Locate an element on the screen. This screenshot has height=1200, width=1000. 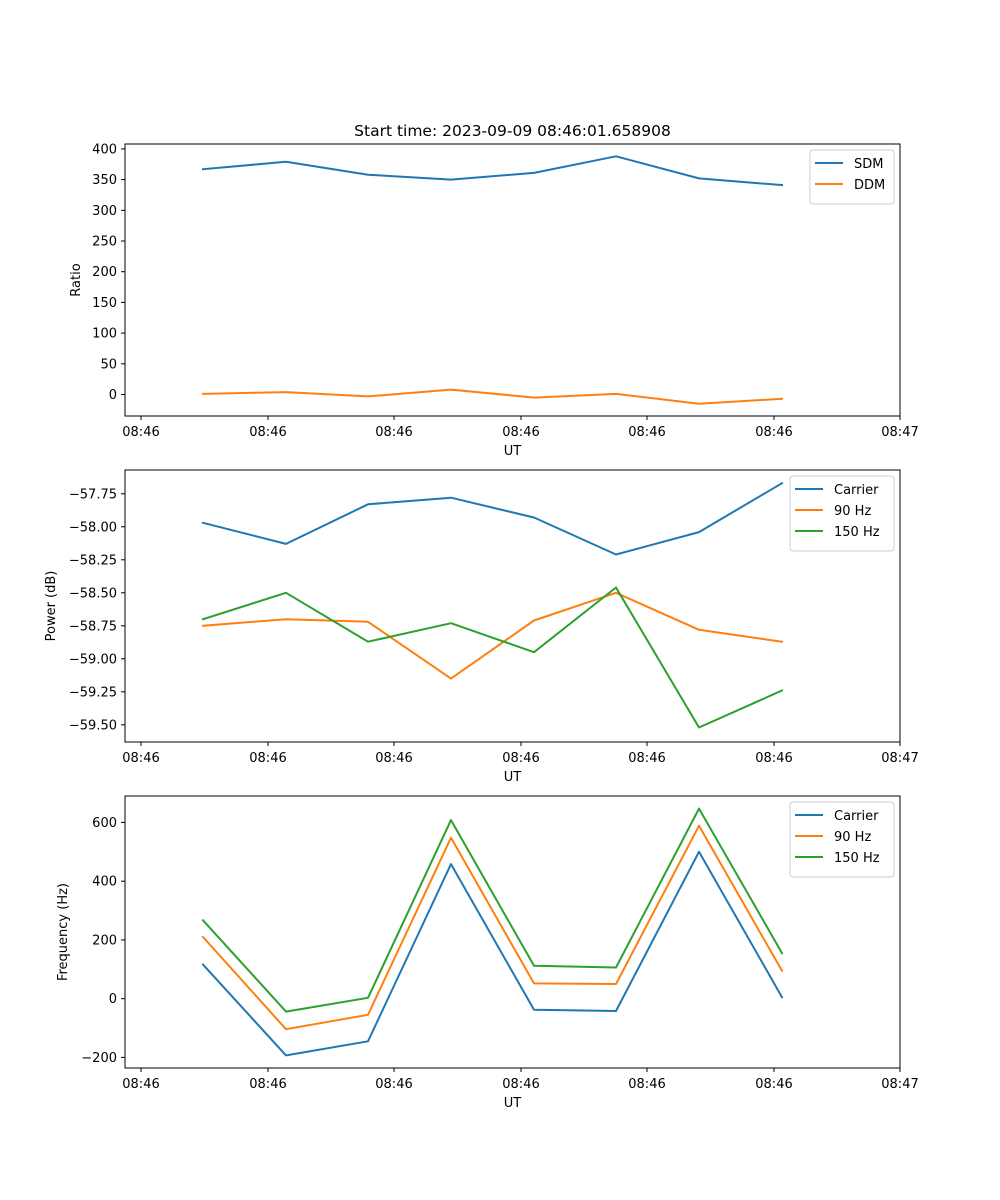
y-tick-label: −57.75 is located at coordinates (93, 494).